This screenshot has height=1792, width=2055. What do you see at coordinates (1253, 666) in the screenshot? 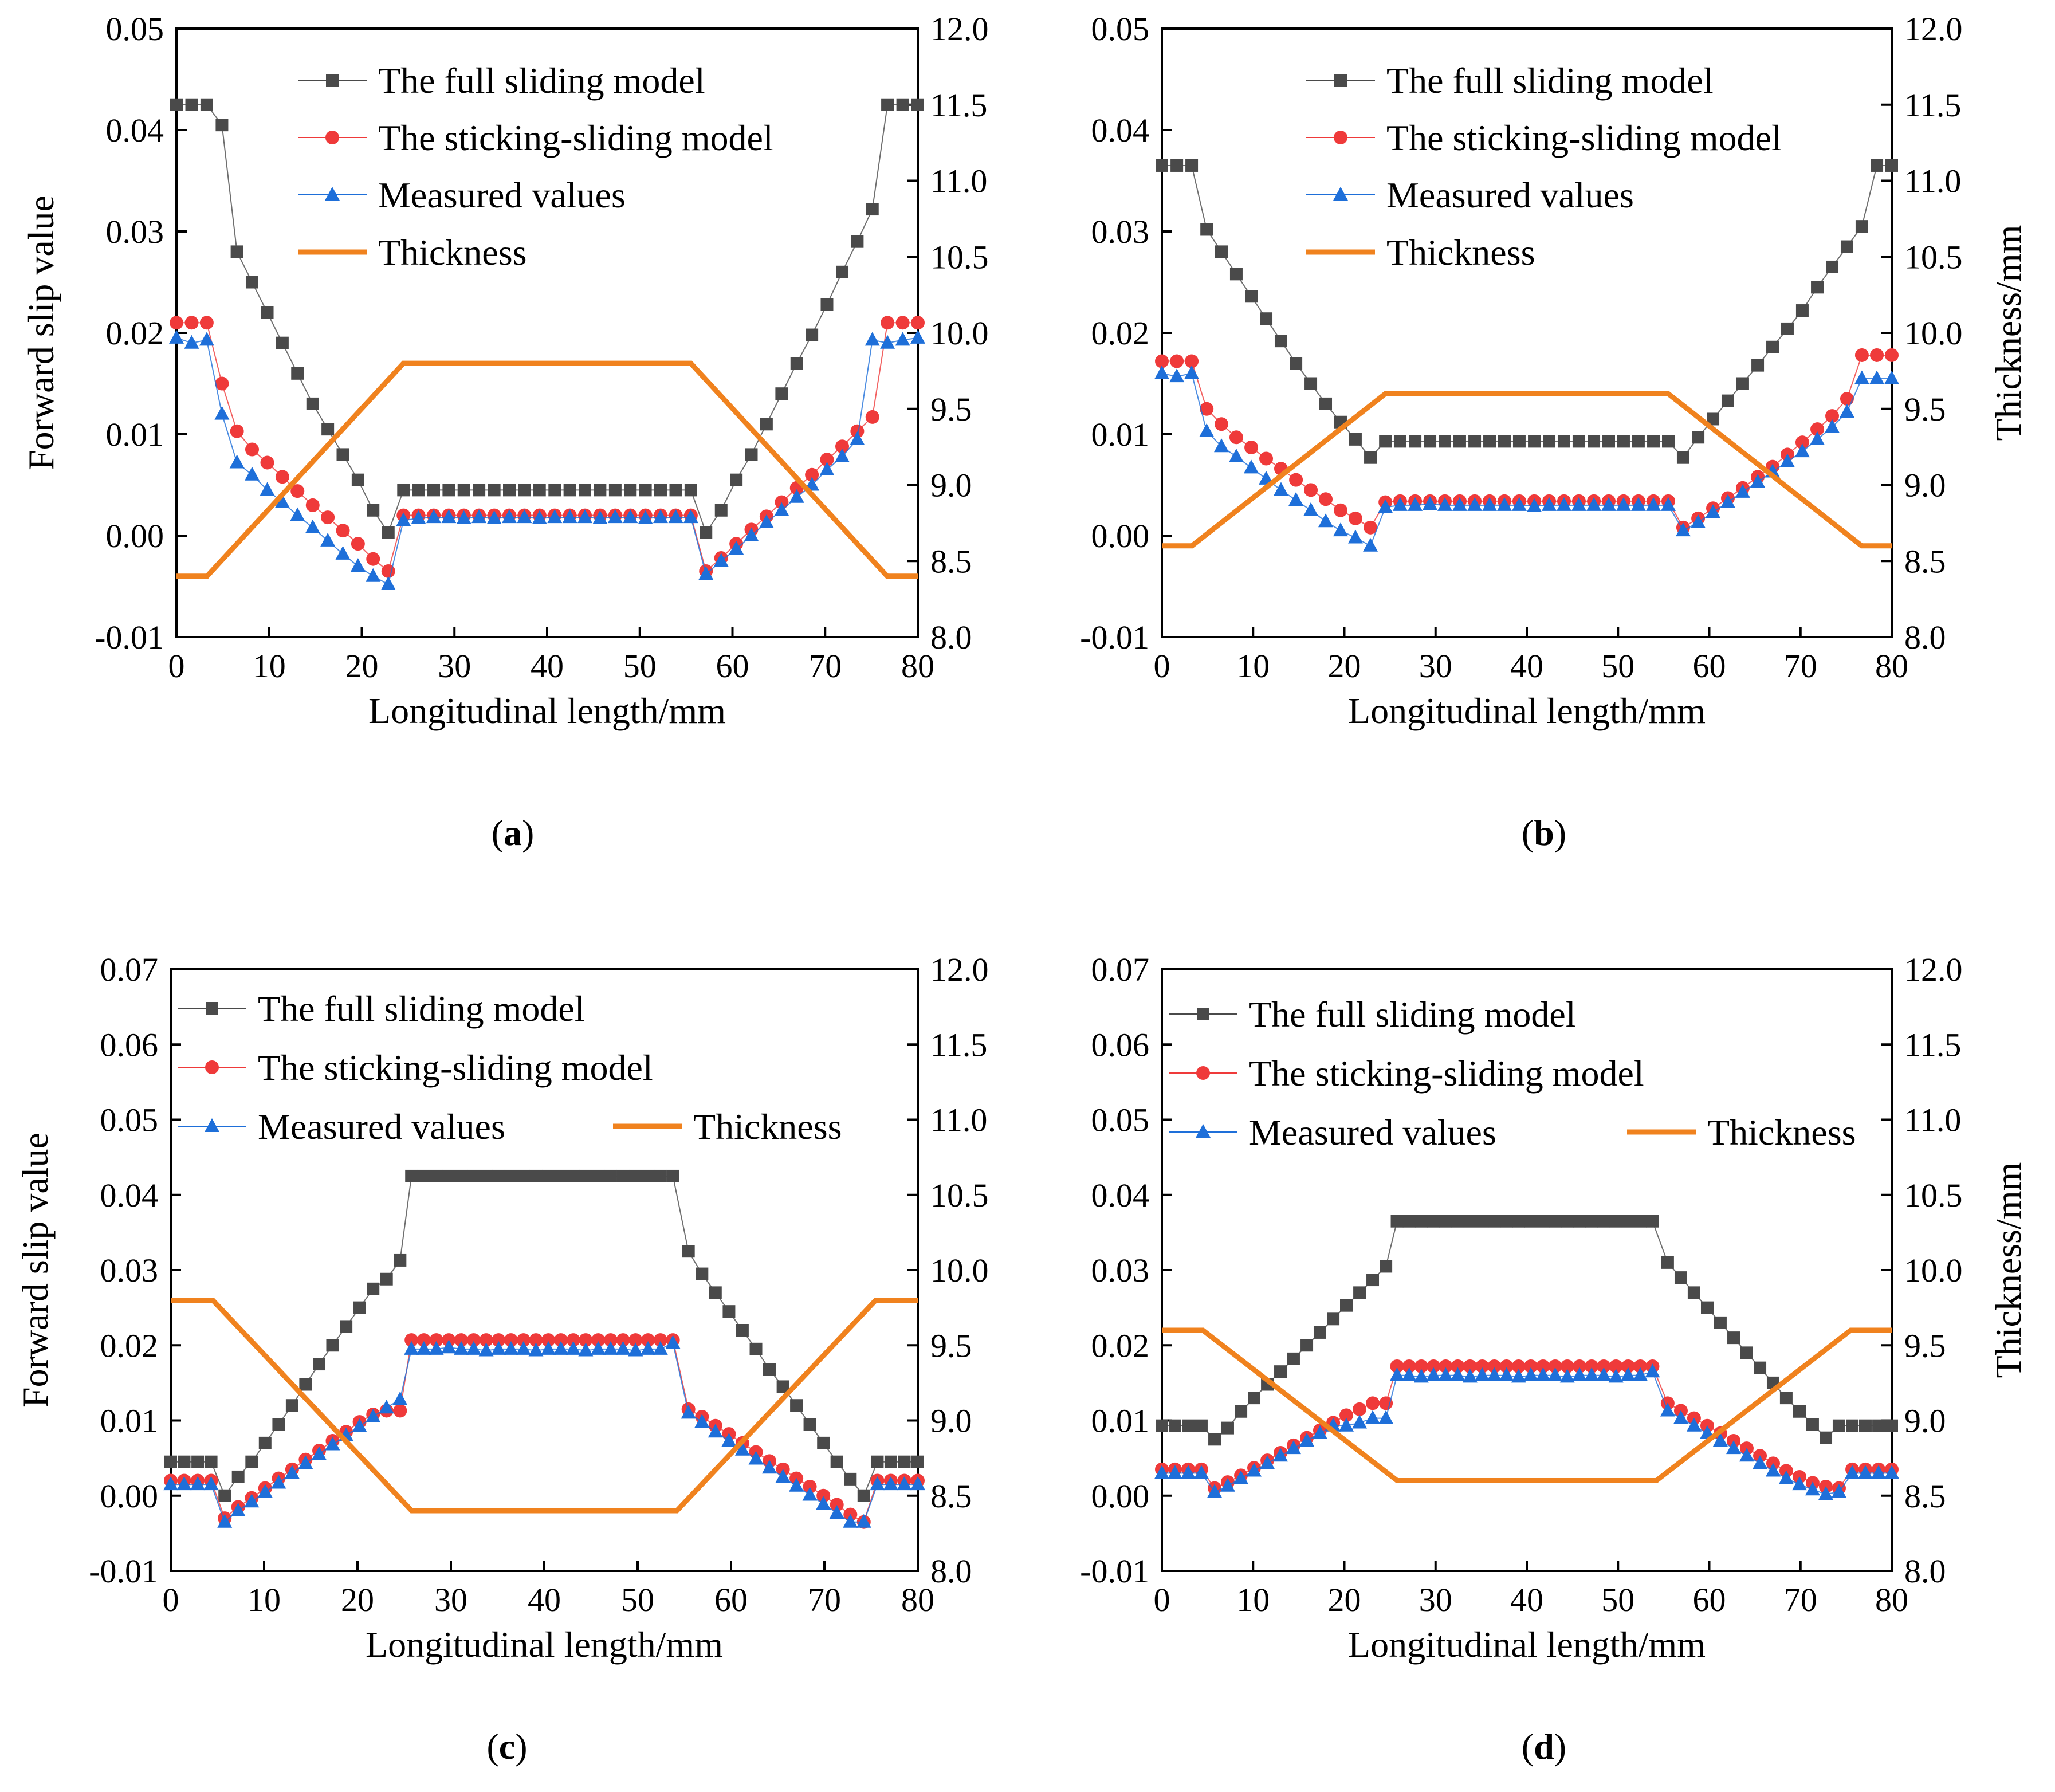
I see `x-tick-label: 10` at bounding box center [1253, 666].